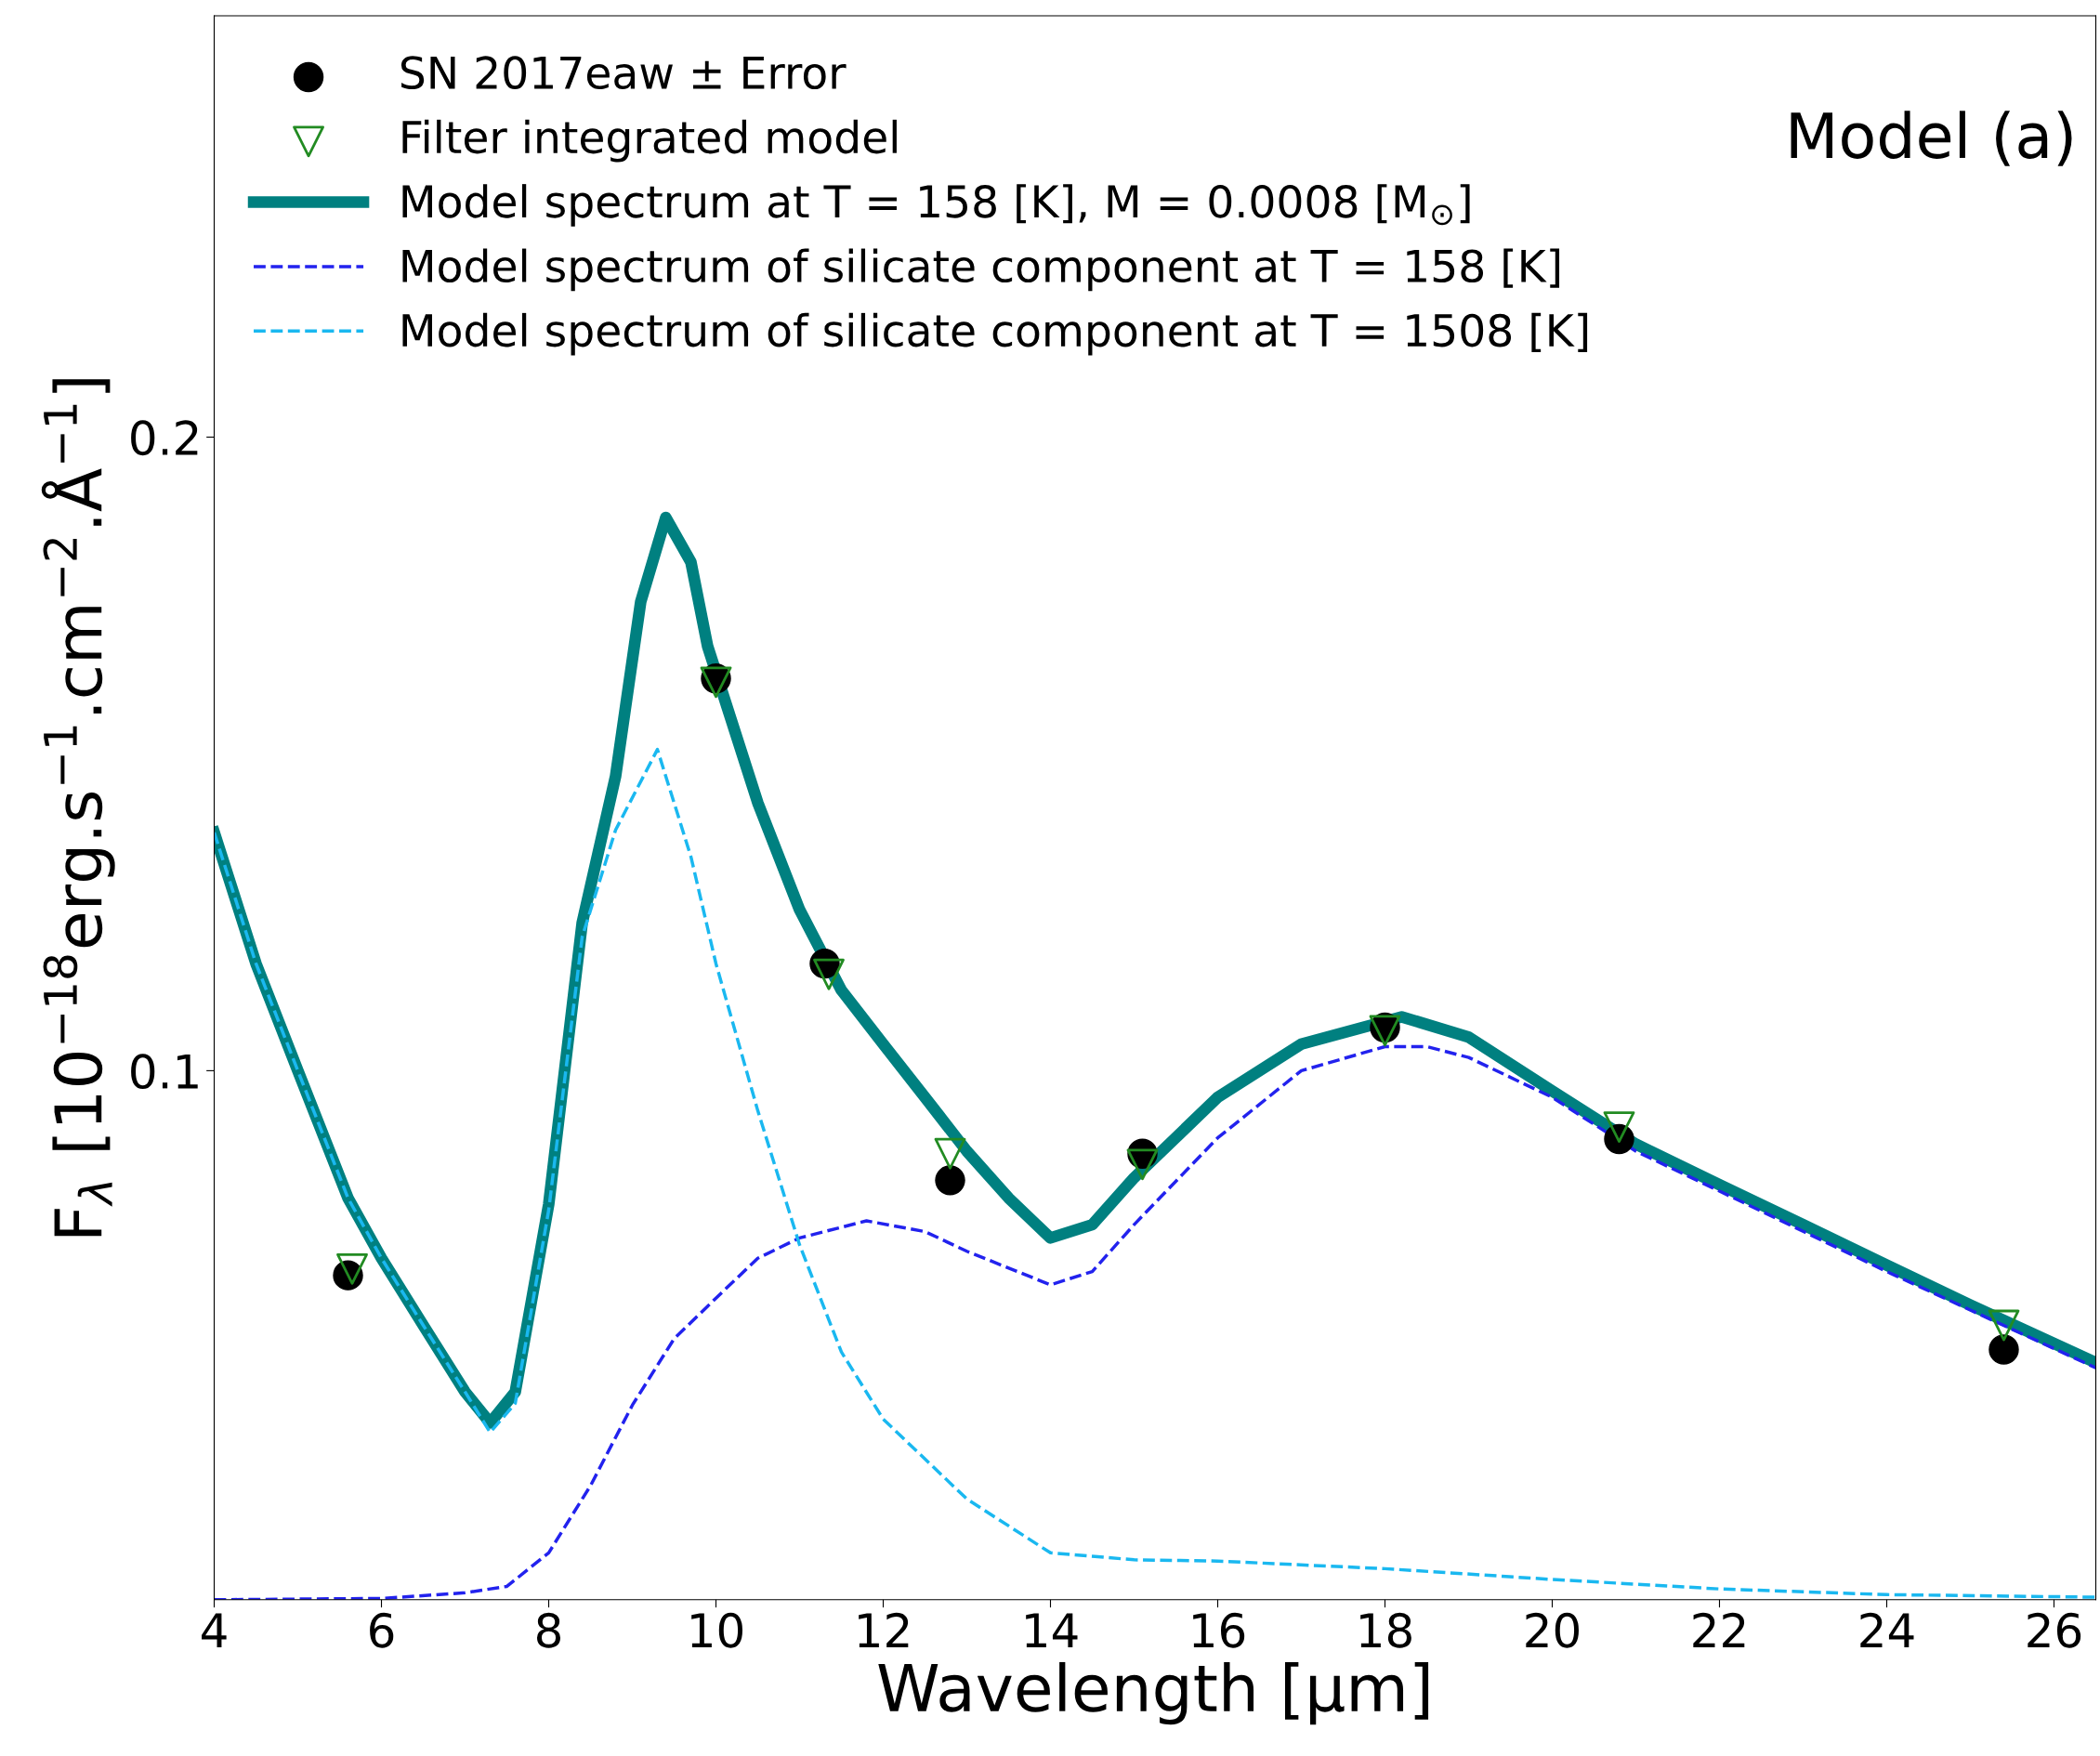 The height and width of the screenshot is (1756, 2100). I want to click on x-tick-label: 22, so click(1719, 1629).